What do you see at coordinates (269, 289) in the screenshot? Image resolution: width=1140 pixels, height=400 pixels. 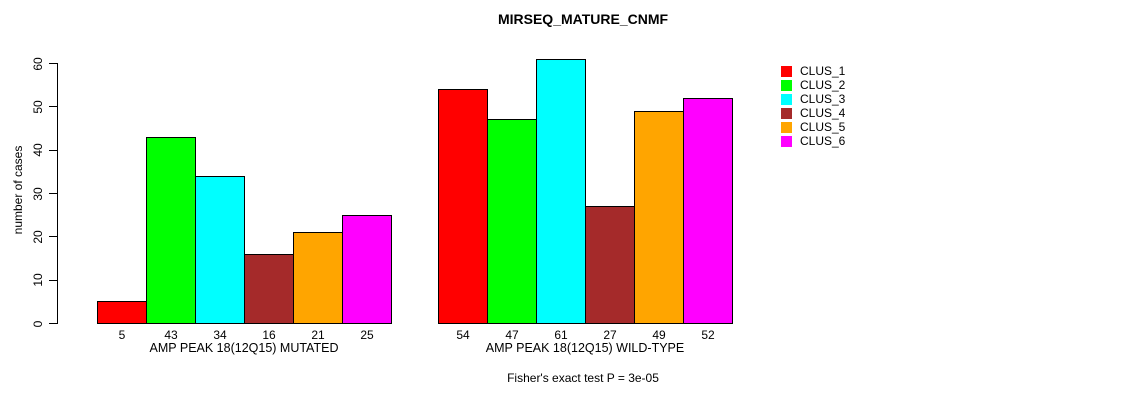 I see `bar-clus_4-mutated` at bounding box center [269, 289].